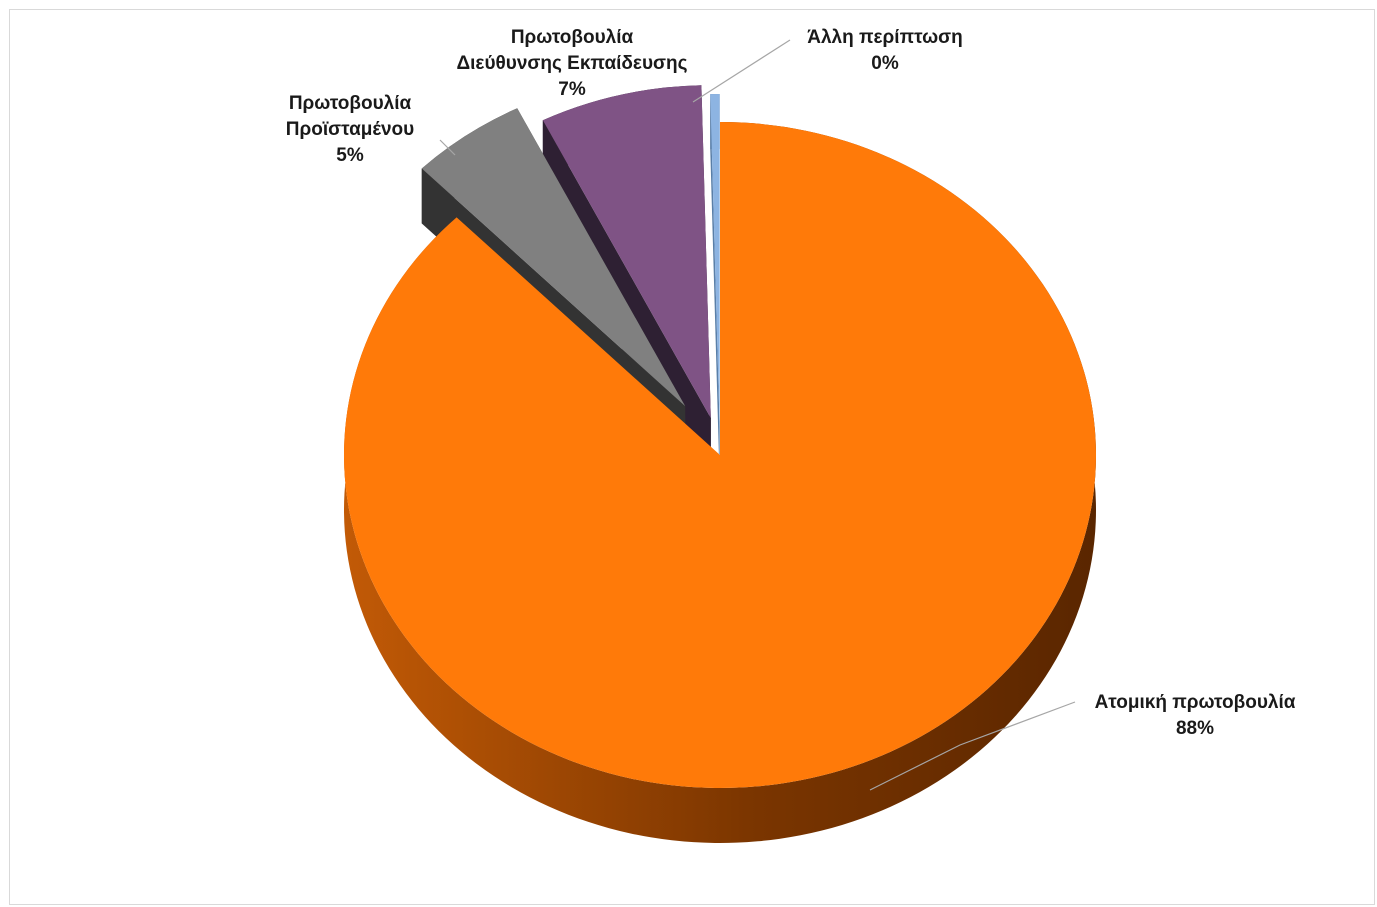  Describe the element at coordinates (1195, 716) in the screenshot. I see `slice-label-individual: Ατομική πρωτοβουλία 88%` at that location.